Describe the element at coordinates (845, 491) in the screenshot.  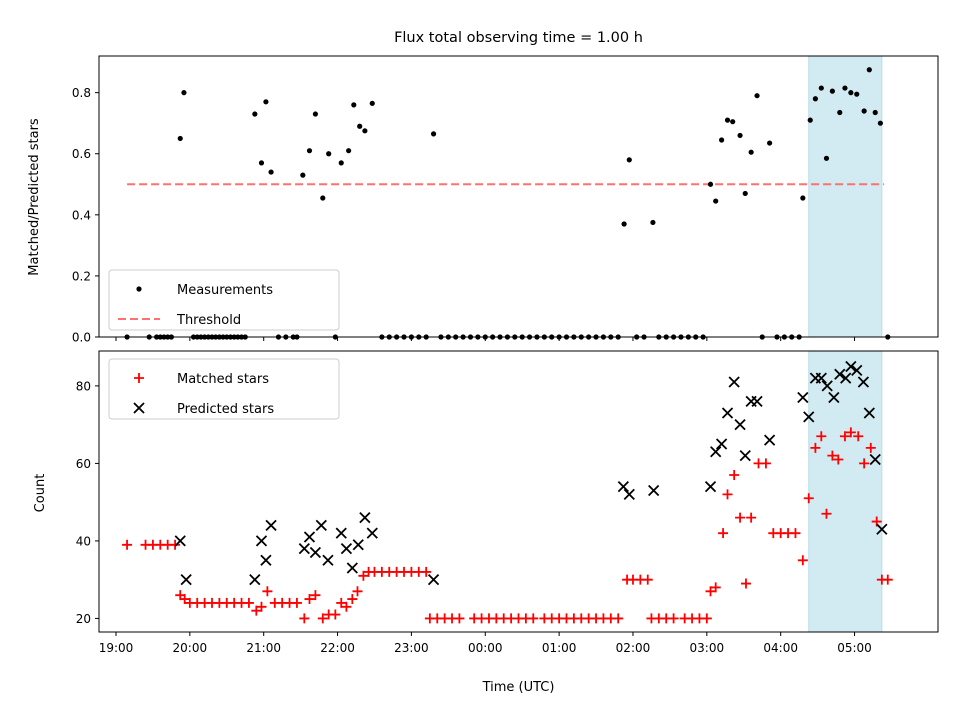
I see `bottom-highlight-span` at that location.